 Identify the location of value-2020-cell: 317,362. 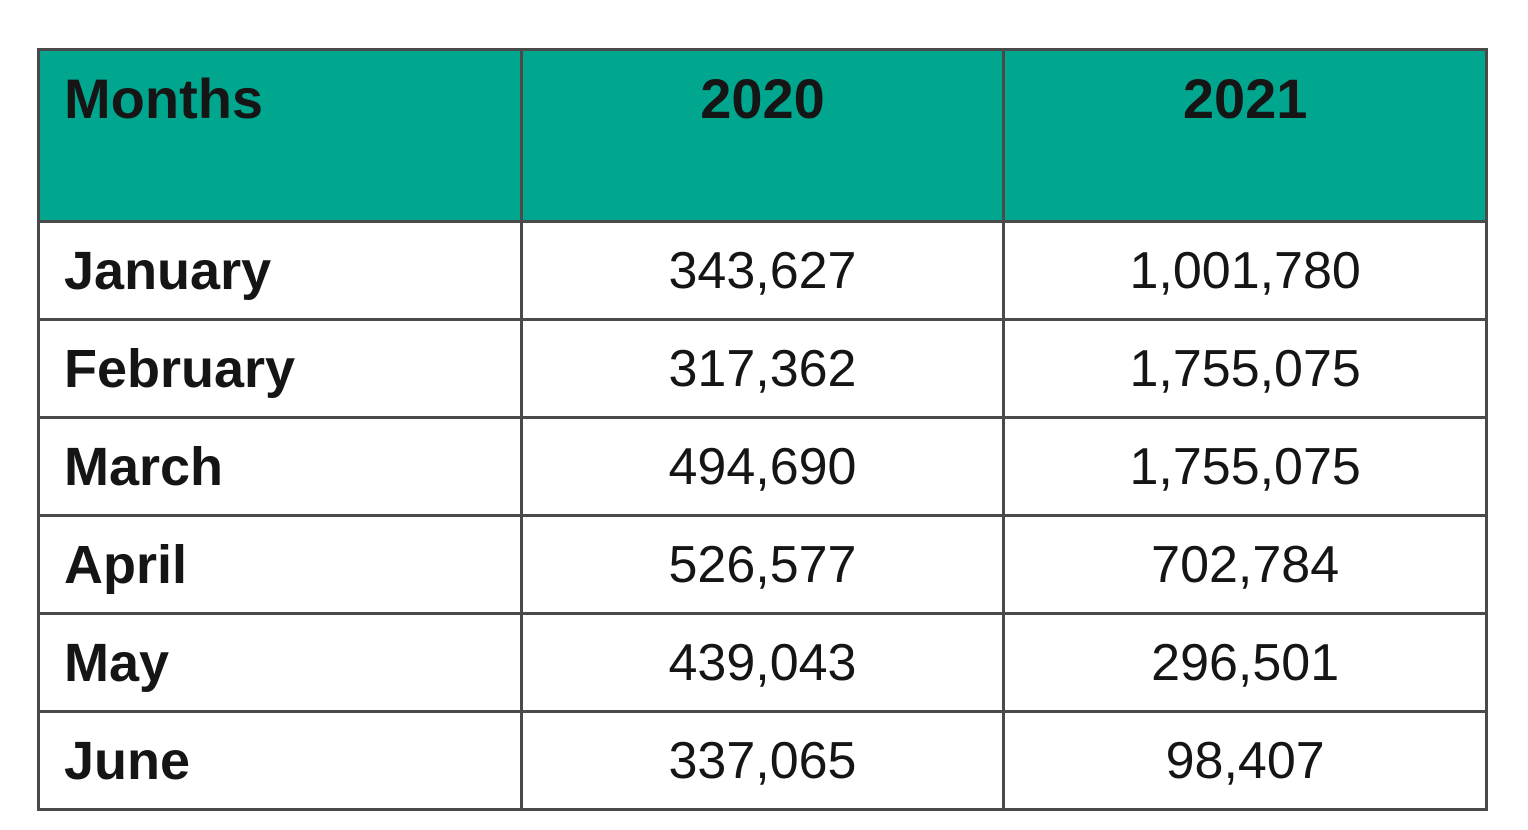
(762, 368).